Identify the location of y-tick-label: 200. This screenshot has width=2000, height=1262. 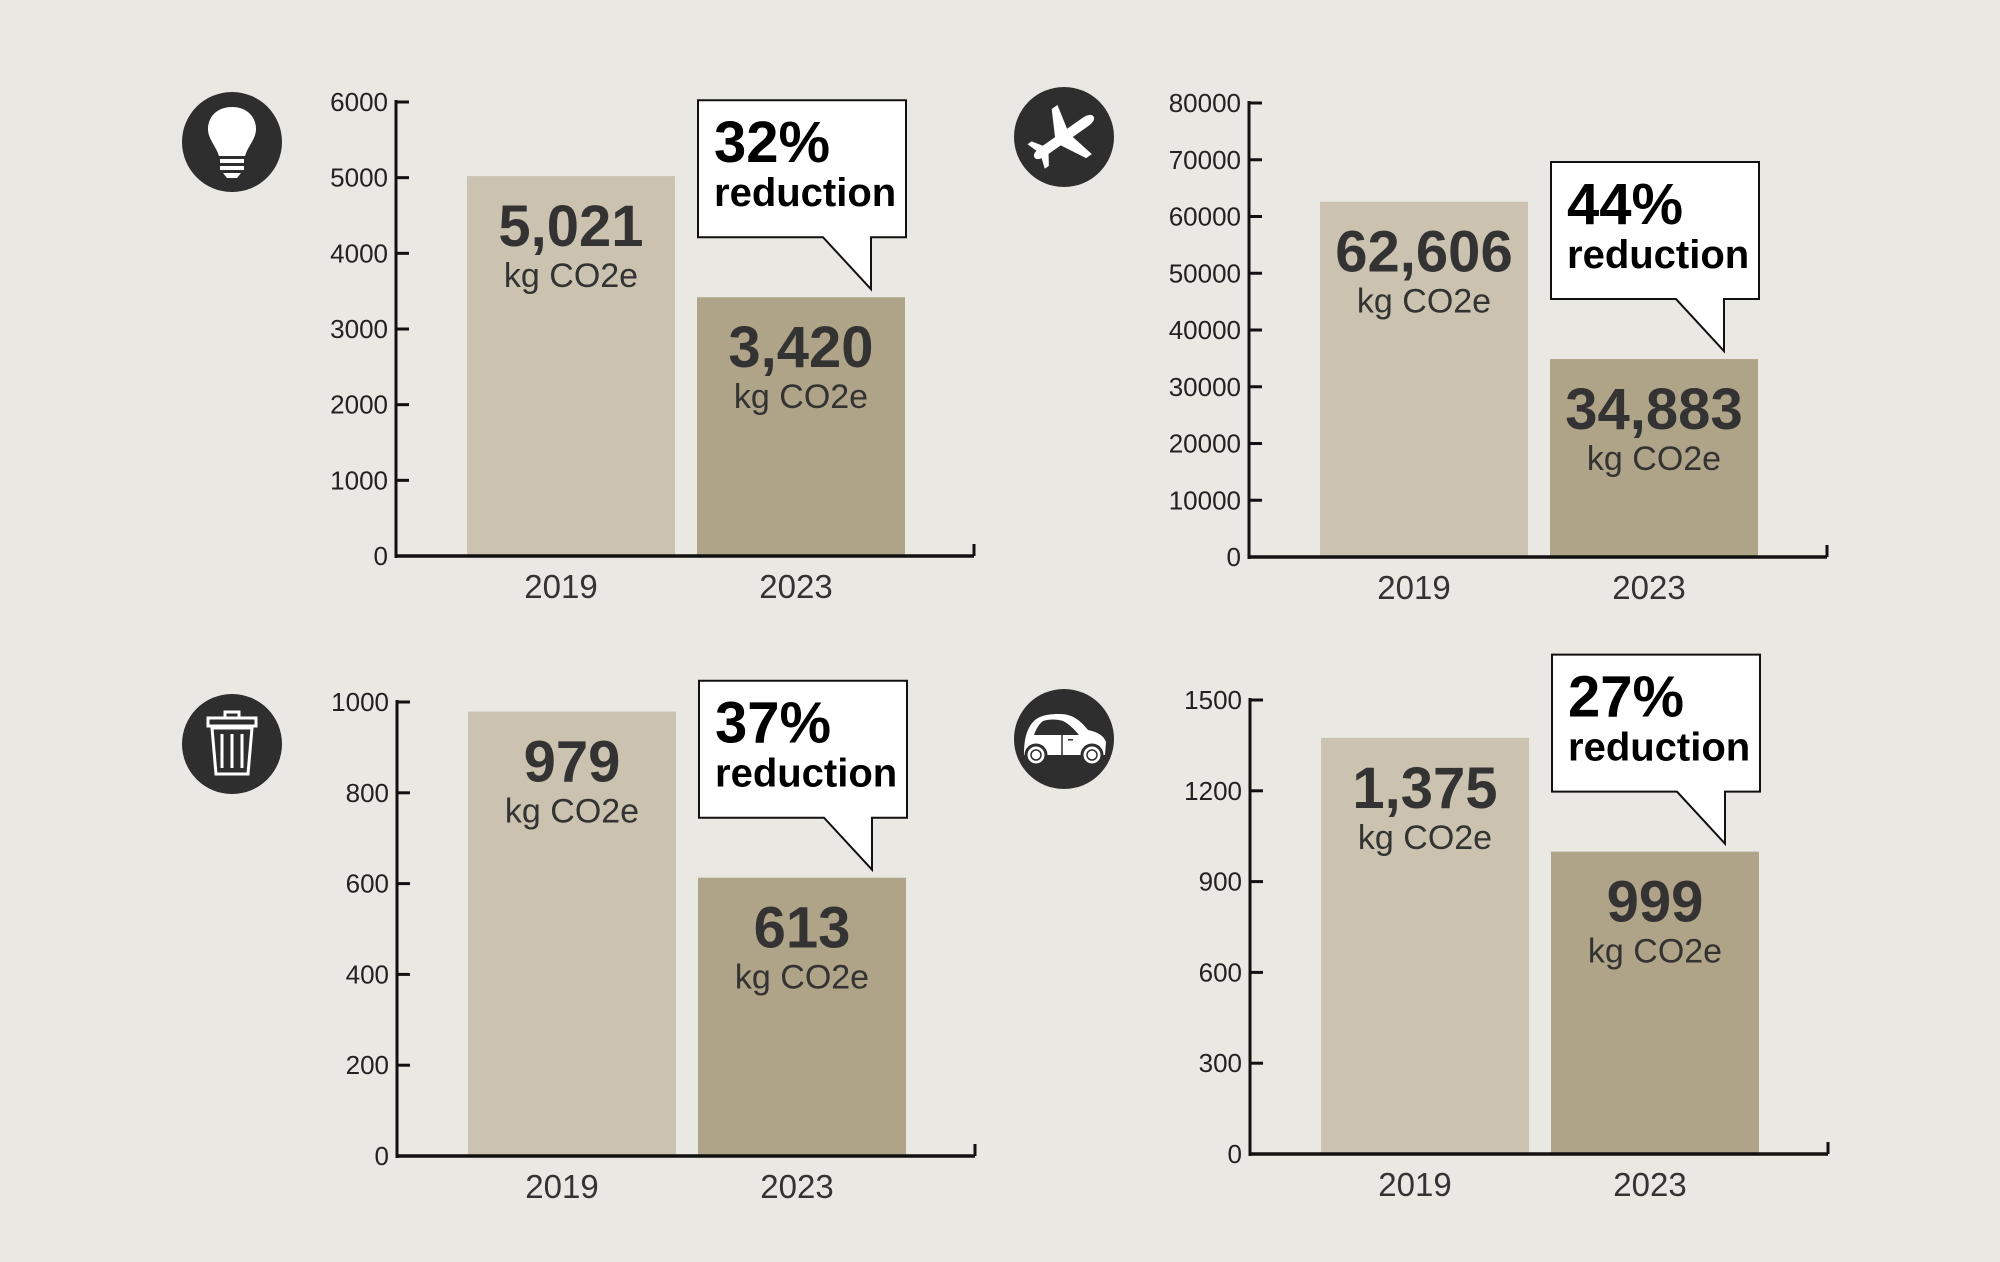
(367, 1065).